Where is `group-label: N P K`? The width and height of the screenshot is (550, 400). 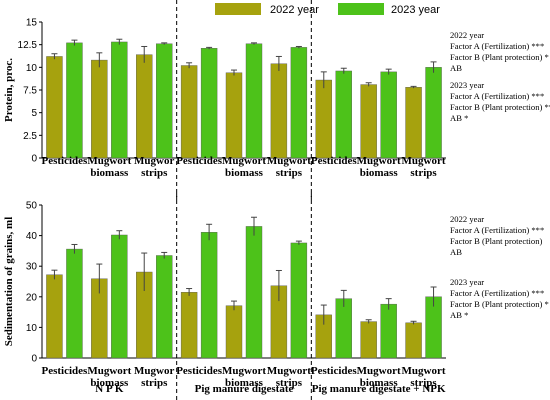
group-label: N P K is located at coordinates (109, 389).